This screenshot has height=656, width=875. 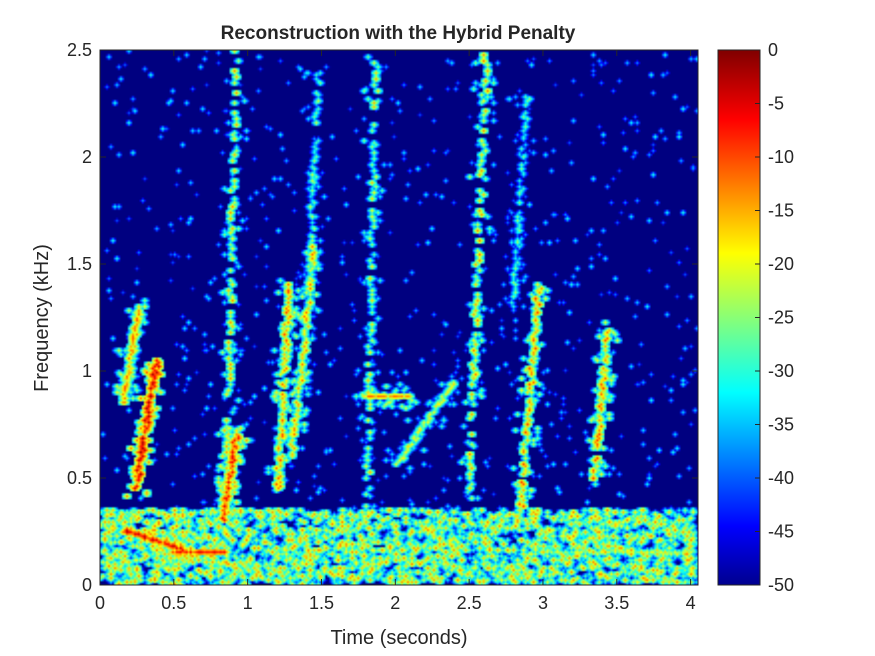 What do you see at coordinates (100, 603) in the screenshot?
I see `x-tick-label: 0` at bounding box center [100, 603].